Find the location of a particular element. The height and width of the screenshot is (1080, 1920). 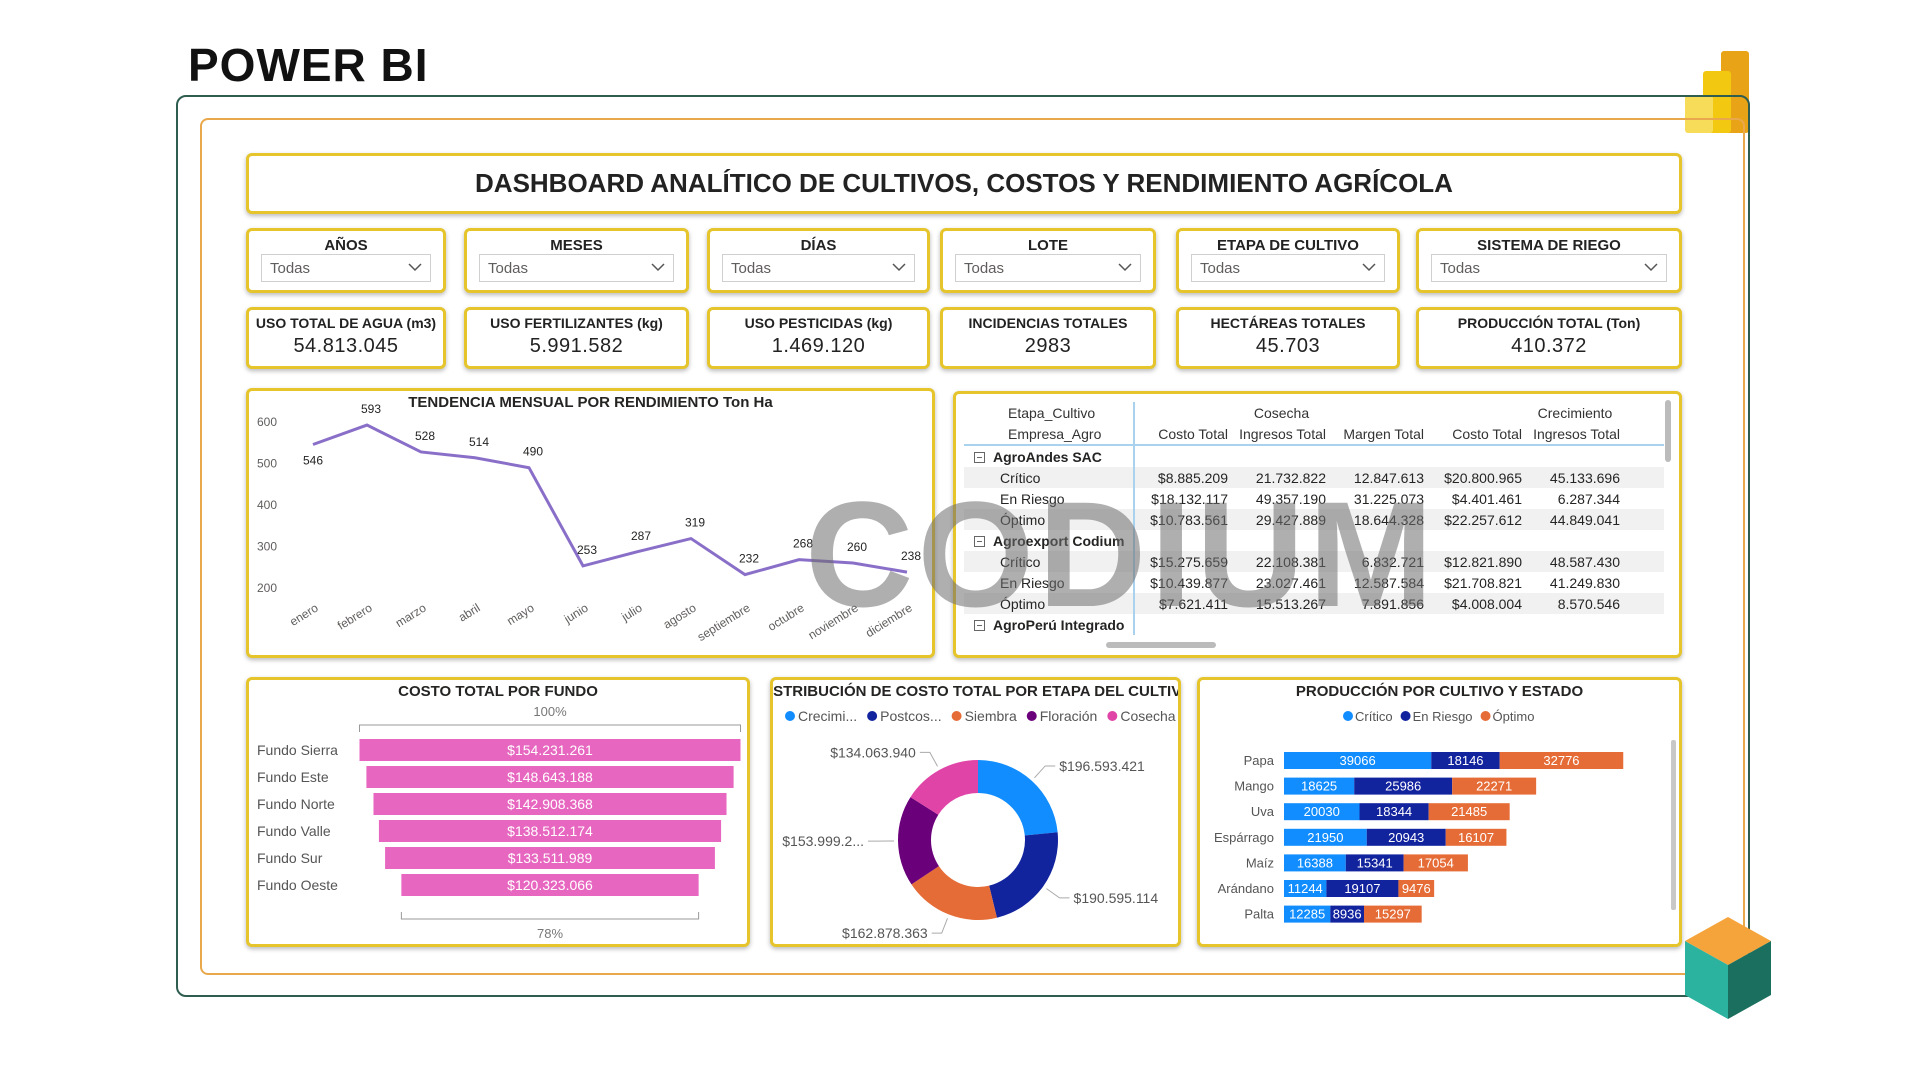

y-tick-label: 600 is located at coordinates (267, 422).